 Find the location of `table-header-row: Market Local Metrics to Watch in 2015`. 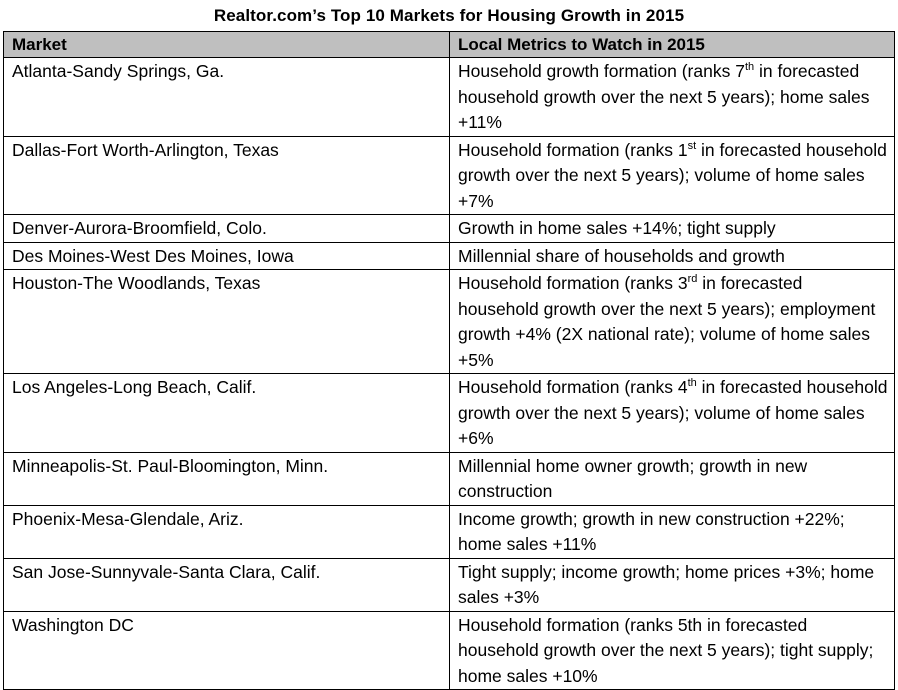

table-header-row: Market Local Metrics to Watch in 2015 is located at coordinates (449, 44).